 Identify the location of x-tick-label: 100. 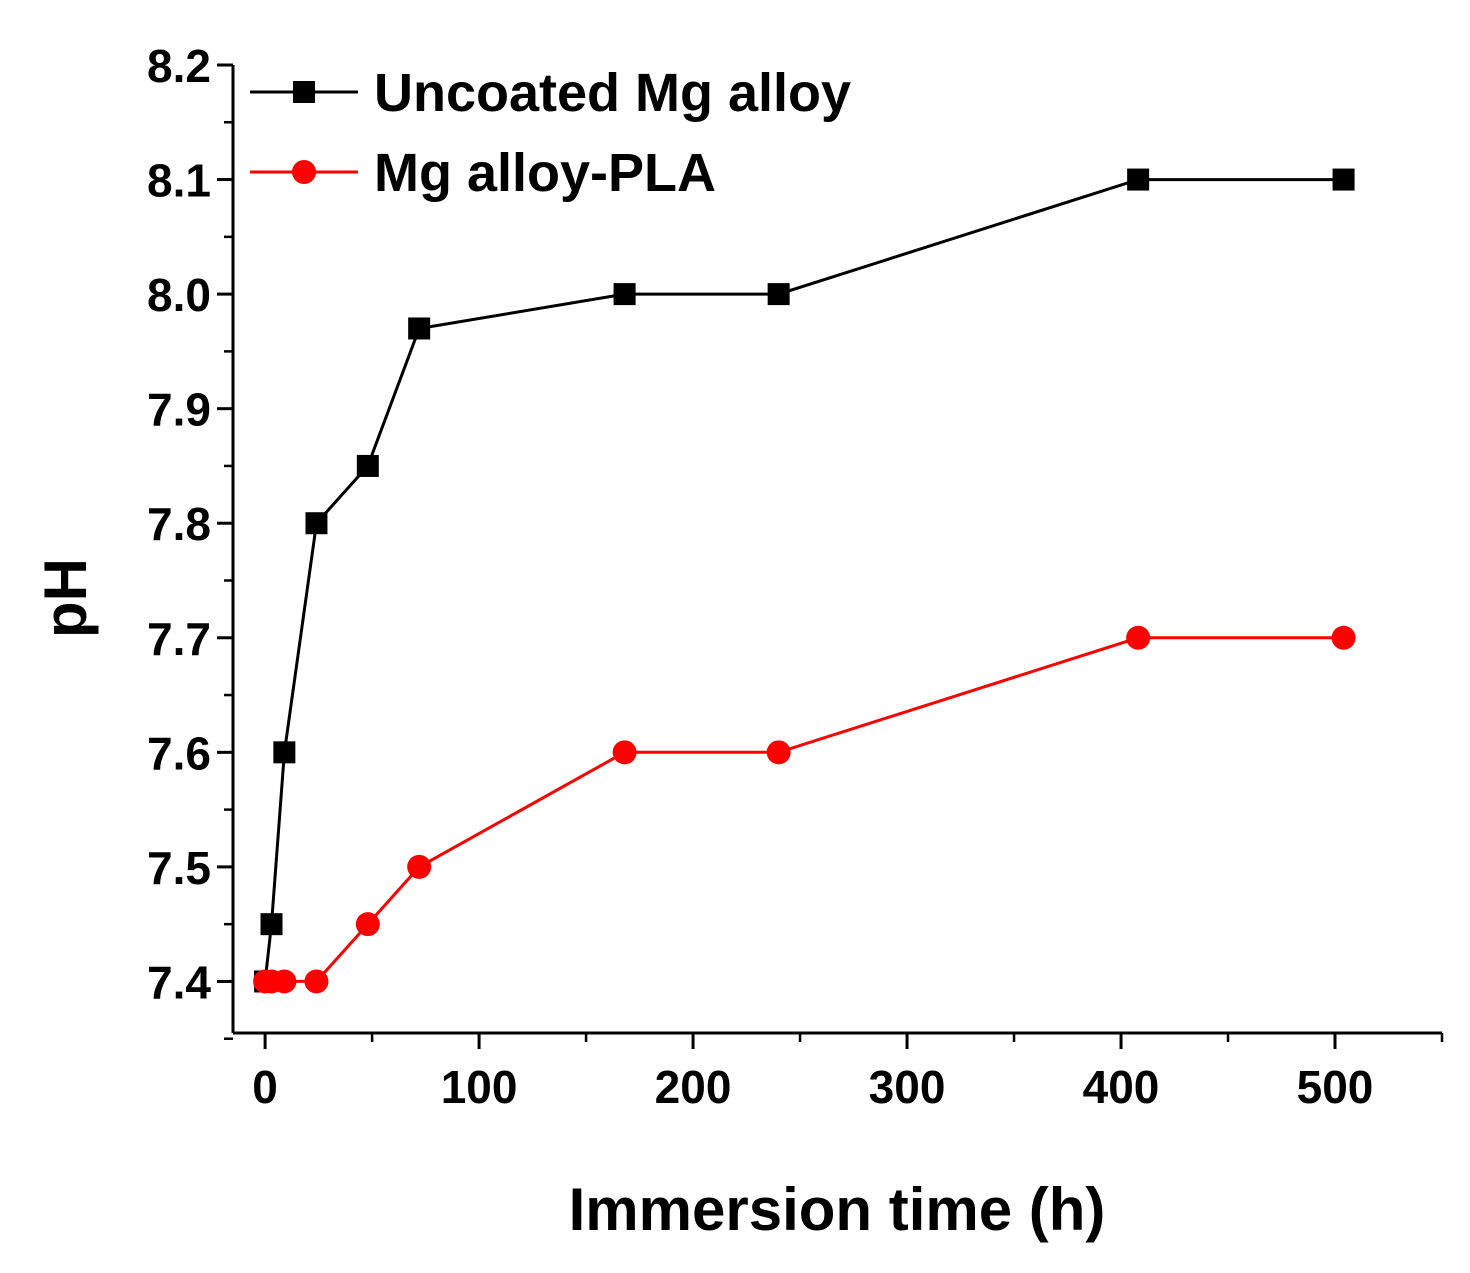
(479, 1087).